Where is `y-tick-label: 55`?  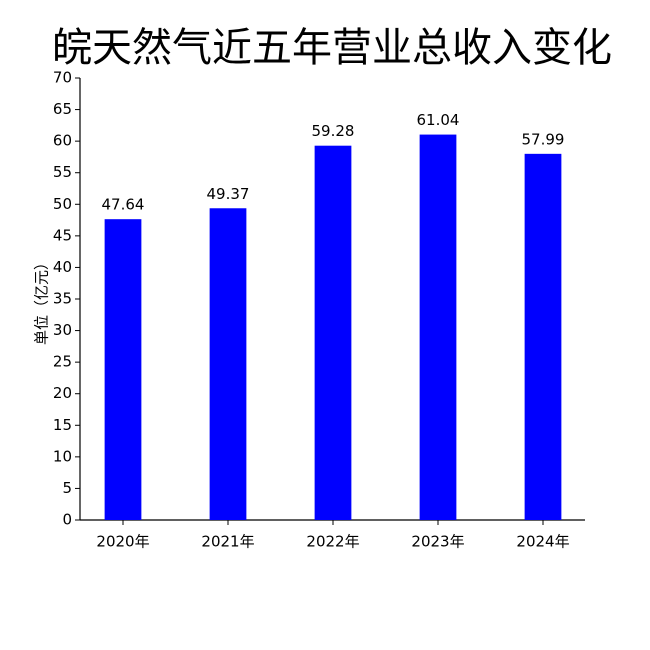 y-tick-label: 55 is located at coordinates (62, 172).